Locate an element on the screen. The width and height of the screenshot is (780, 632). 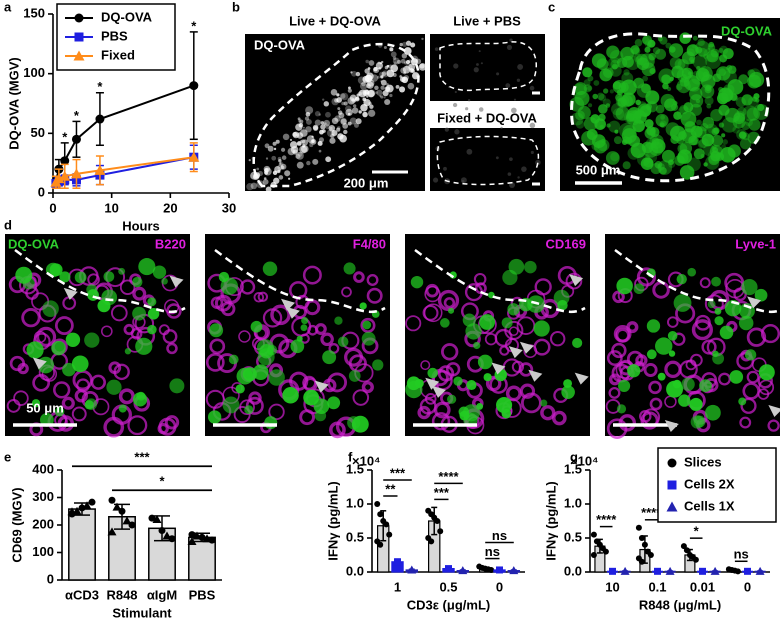
legend-box is located at coordinates (717, 485).